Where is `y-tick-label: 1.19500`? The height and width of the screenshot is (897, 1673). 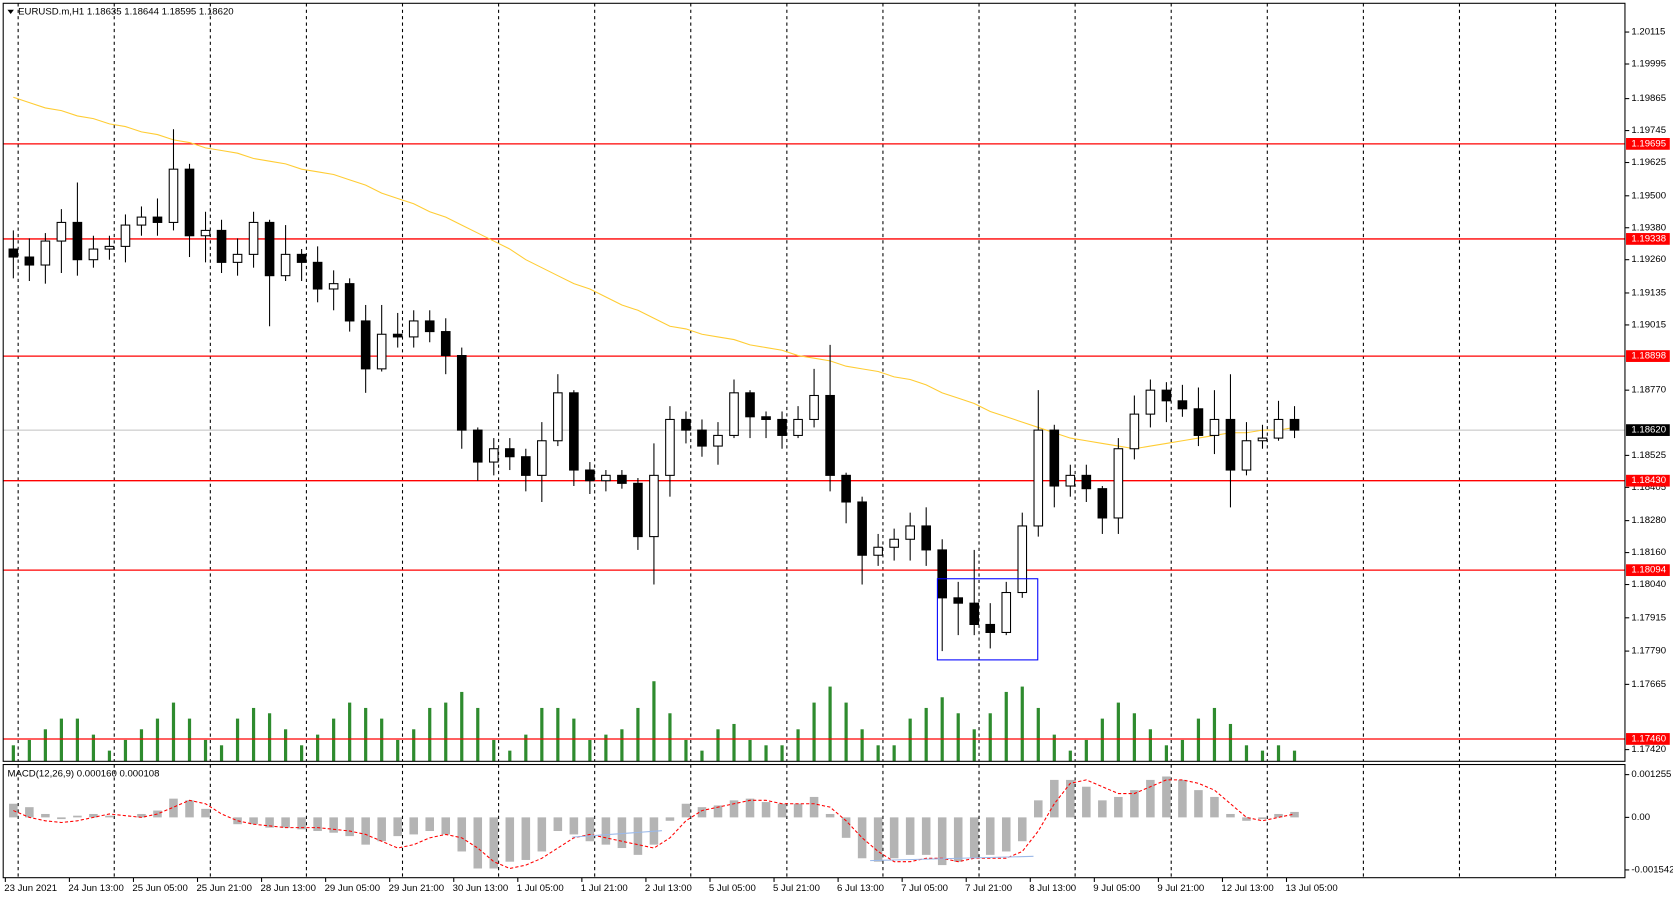 y-tick-label: 1.19500 is located at coordinates (1648, 195).